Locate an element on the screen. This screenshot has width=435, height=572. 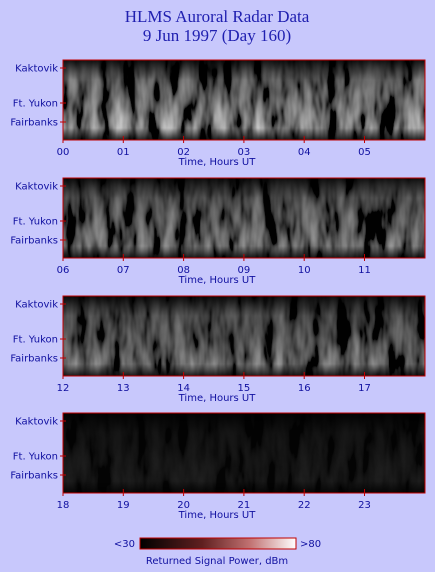
x-tick-label: 12 is located at coordinates (63, 388).